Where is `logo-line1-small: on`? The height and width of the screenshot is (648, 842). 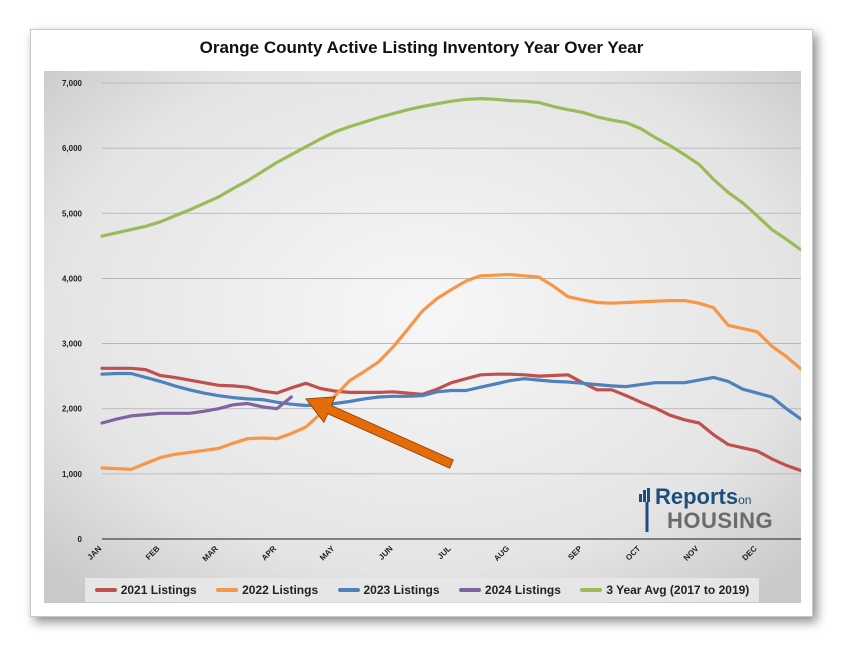 logo-line1-small: on is located at coordinates (745, 500).